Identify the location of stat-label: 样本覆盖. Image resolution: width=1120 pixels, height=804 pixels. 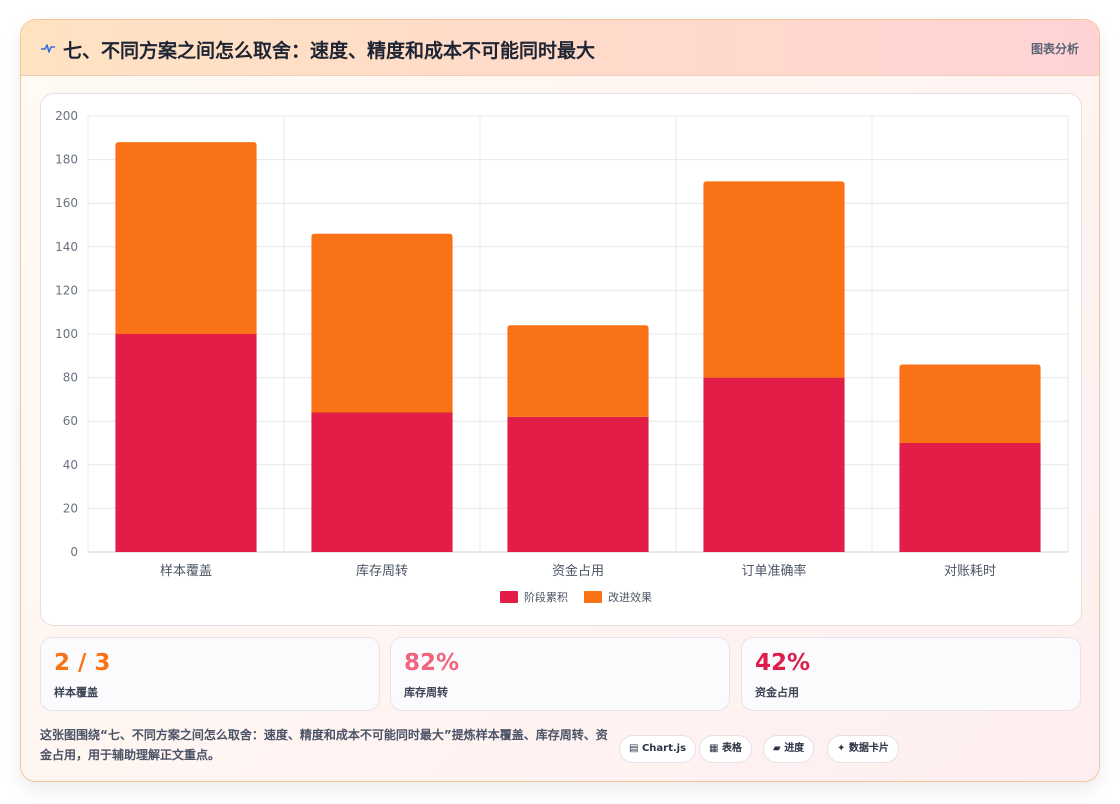
(76, 692).